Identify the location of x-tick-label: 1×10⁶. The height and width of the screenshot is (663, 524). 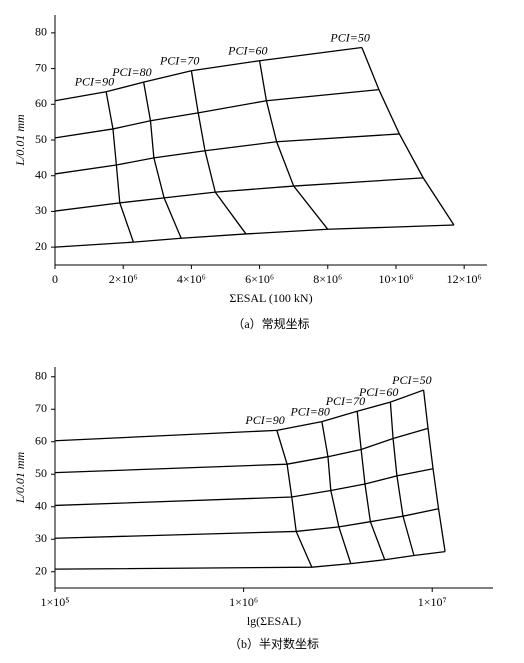
(243, 602).